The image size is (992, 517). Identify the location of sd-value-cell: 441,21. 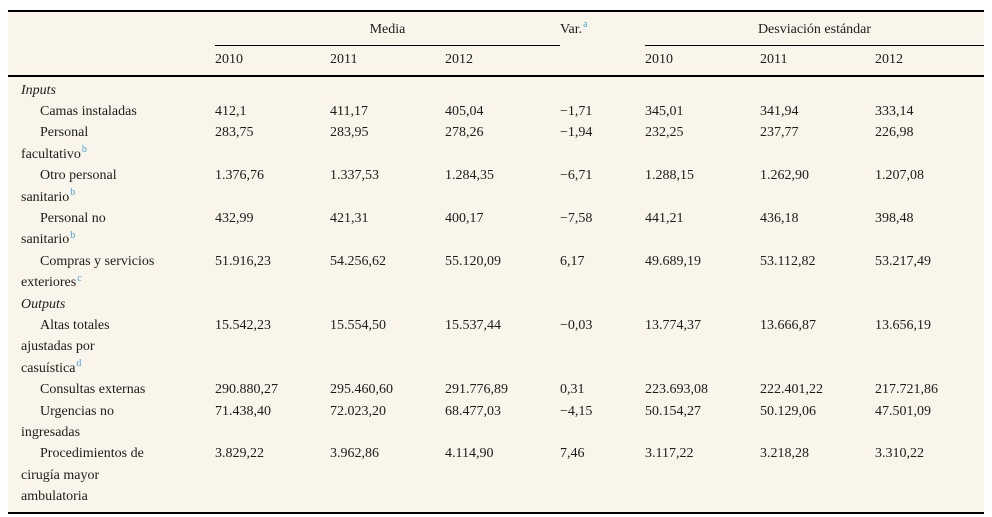
(664, 218).